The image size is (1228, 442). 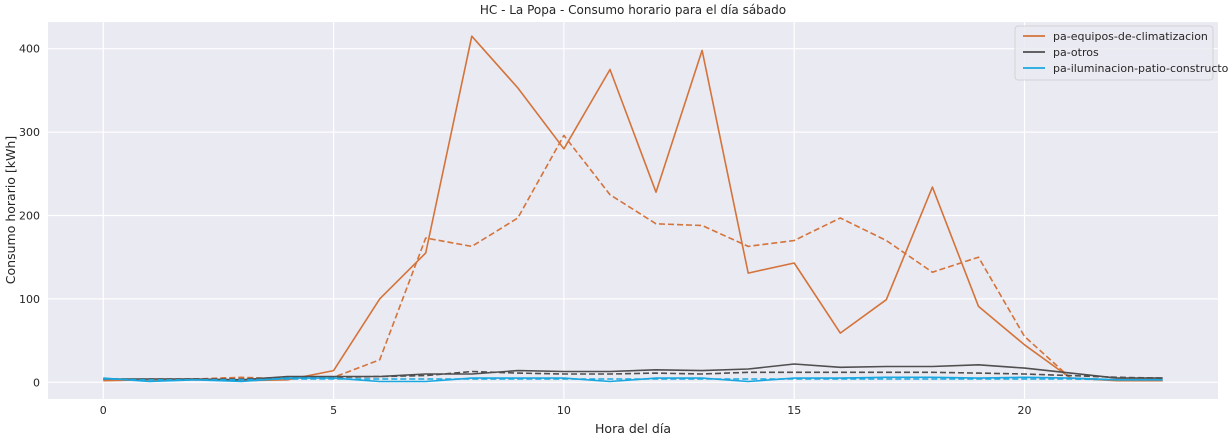 What do you see at coordinates (1130, 36) in the screenshot?
I see `legend-label: pa-equipos-de-climatizacion` at bounding box center [1130, 36].